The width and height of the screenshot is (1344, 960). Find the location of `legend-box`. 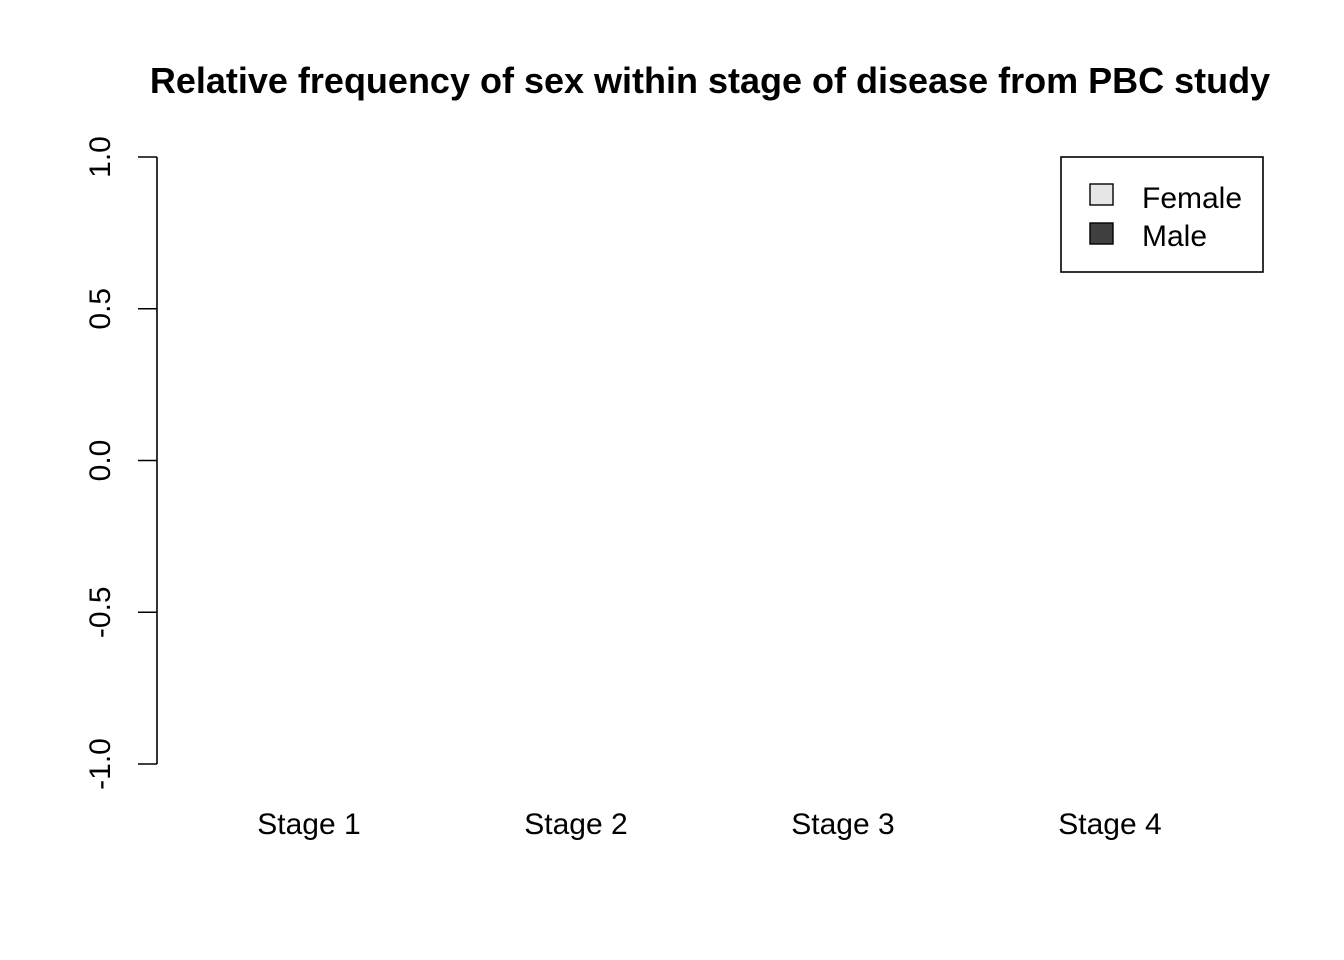

legend-box is located at coordinates (1162, 214).